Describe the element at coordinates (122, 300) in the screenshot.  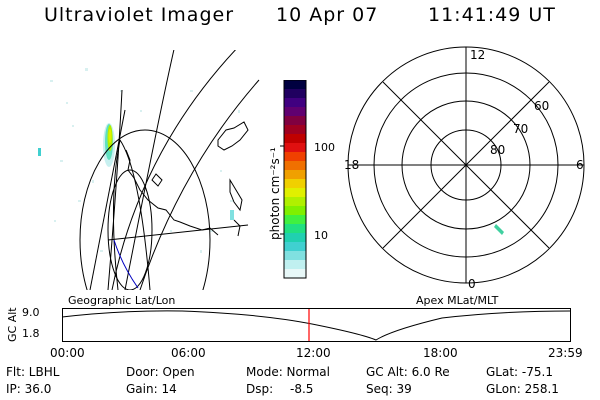
I see `geographic-label: Geographic Lat/Lon` at that location.